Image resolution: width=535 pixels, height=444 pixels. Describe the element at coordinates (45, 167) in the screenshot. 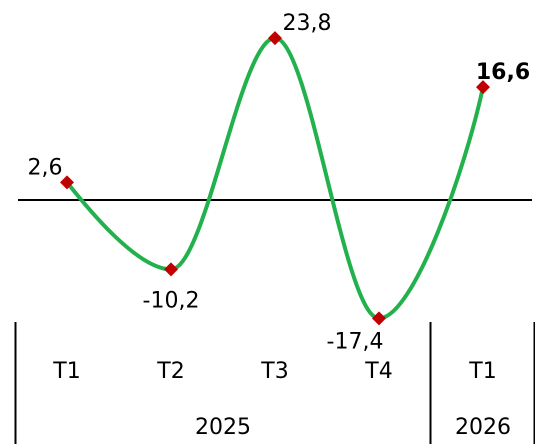

I see `data-label: 2,6` at that location.